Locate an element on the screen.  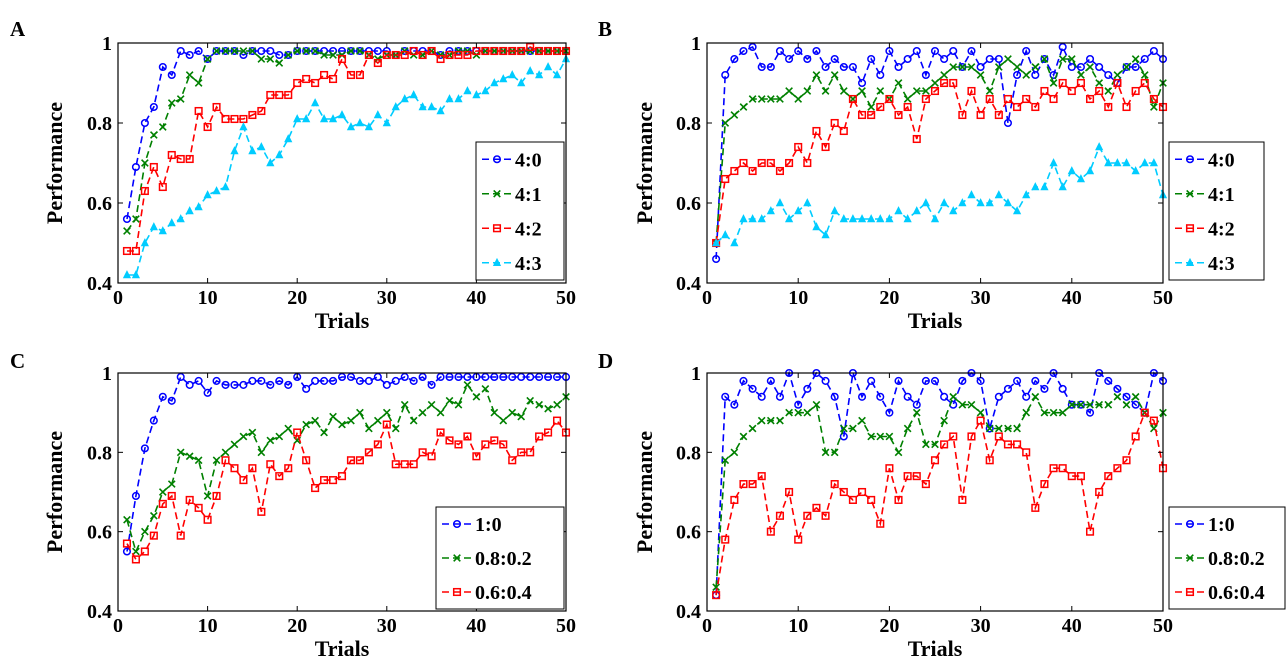
panel-letter: B is located at coordinates (605, 29).